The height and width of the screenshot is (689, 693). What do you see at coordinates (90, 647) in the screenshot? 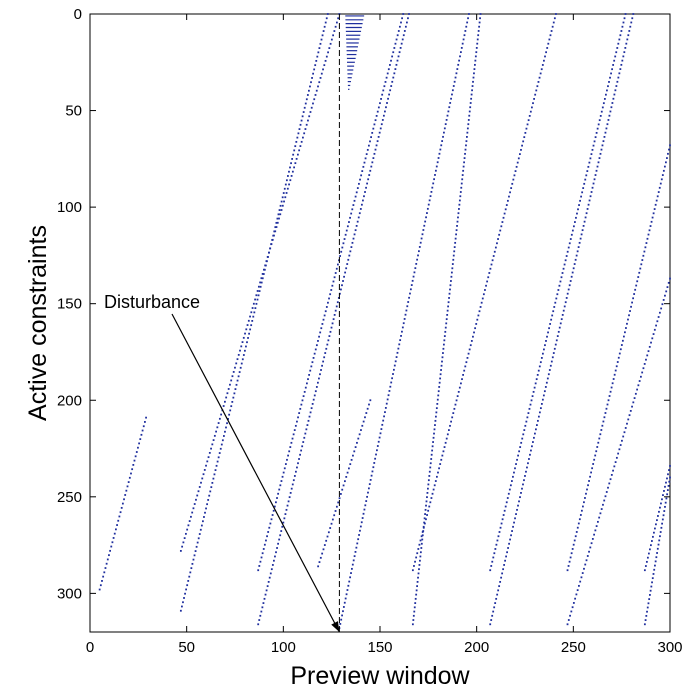
I see `x-tick-label: 0` at bounding box center [90, 647].